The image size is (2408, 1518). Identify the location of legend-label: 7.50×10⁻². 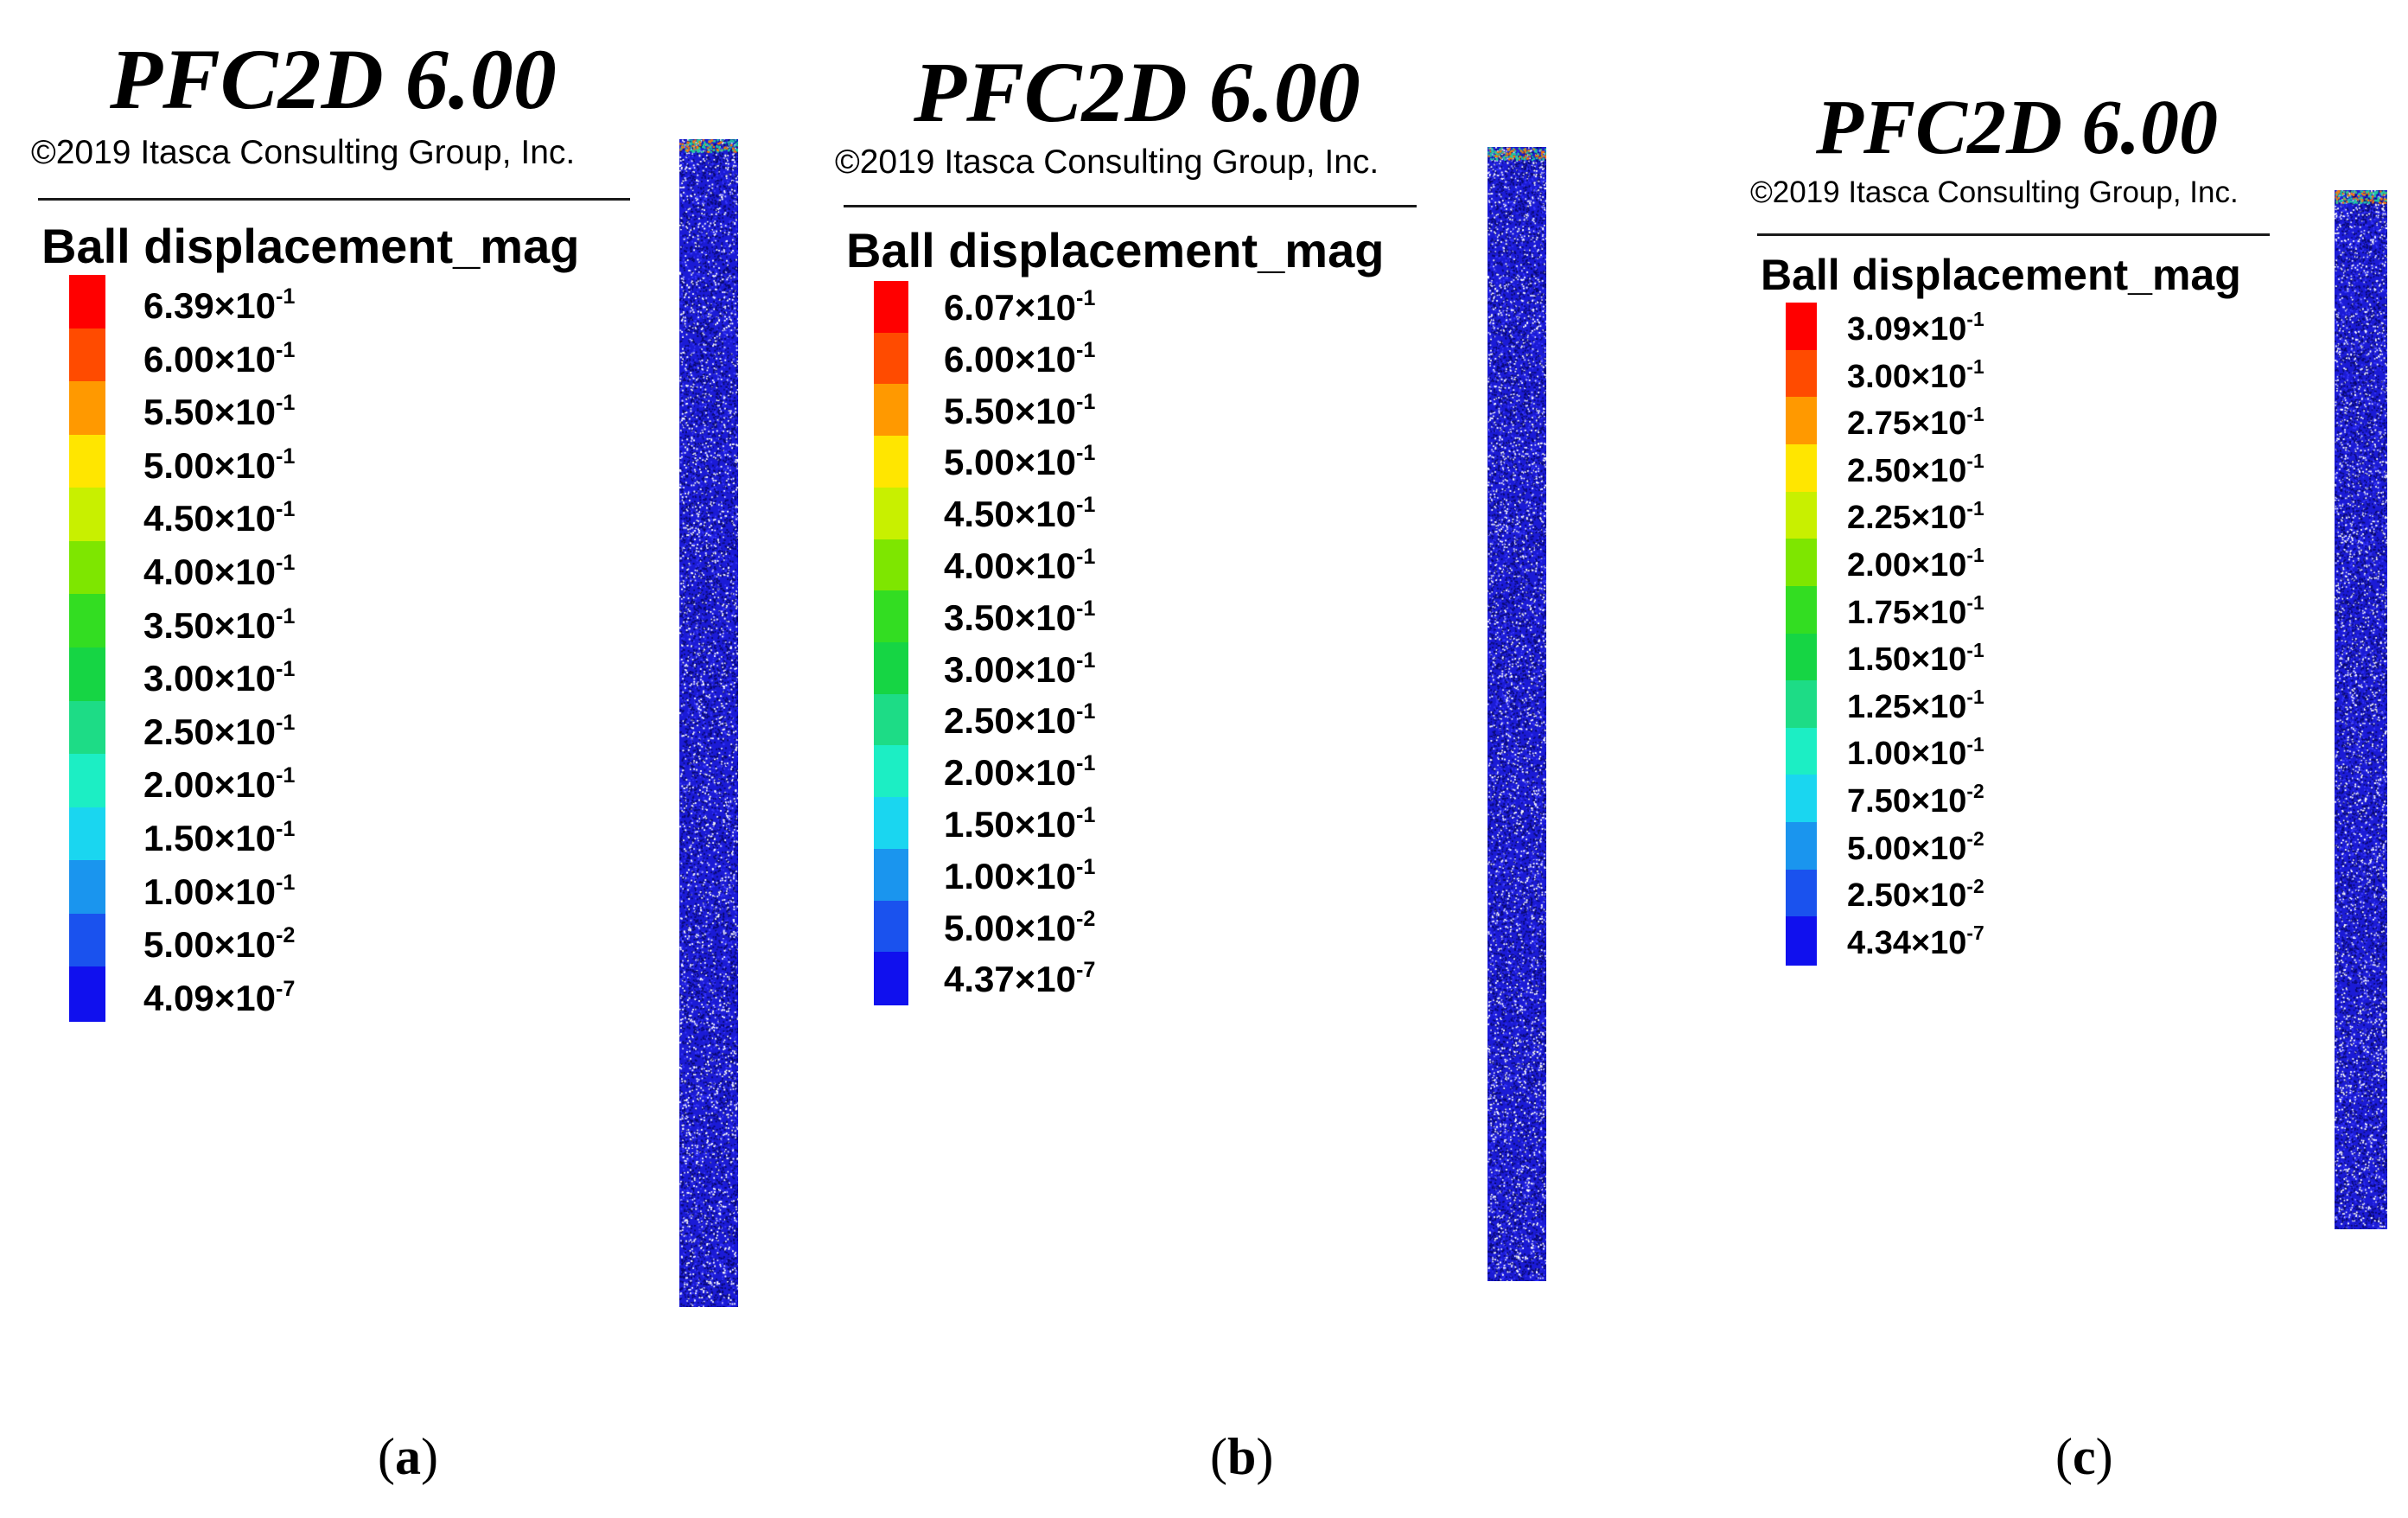
(1915, 800).